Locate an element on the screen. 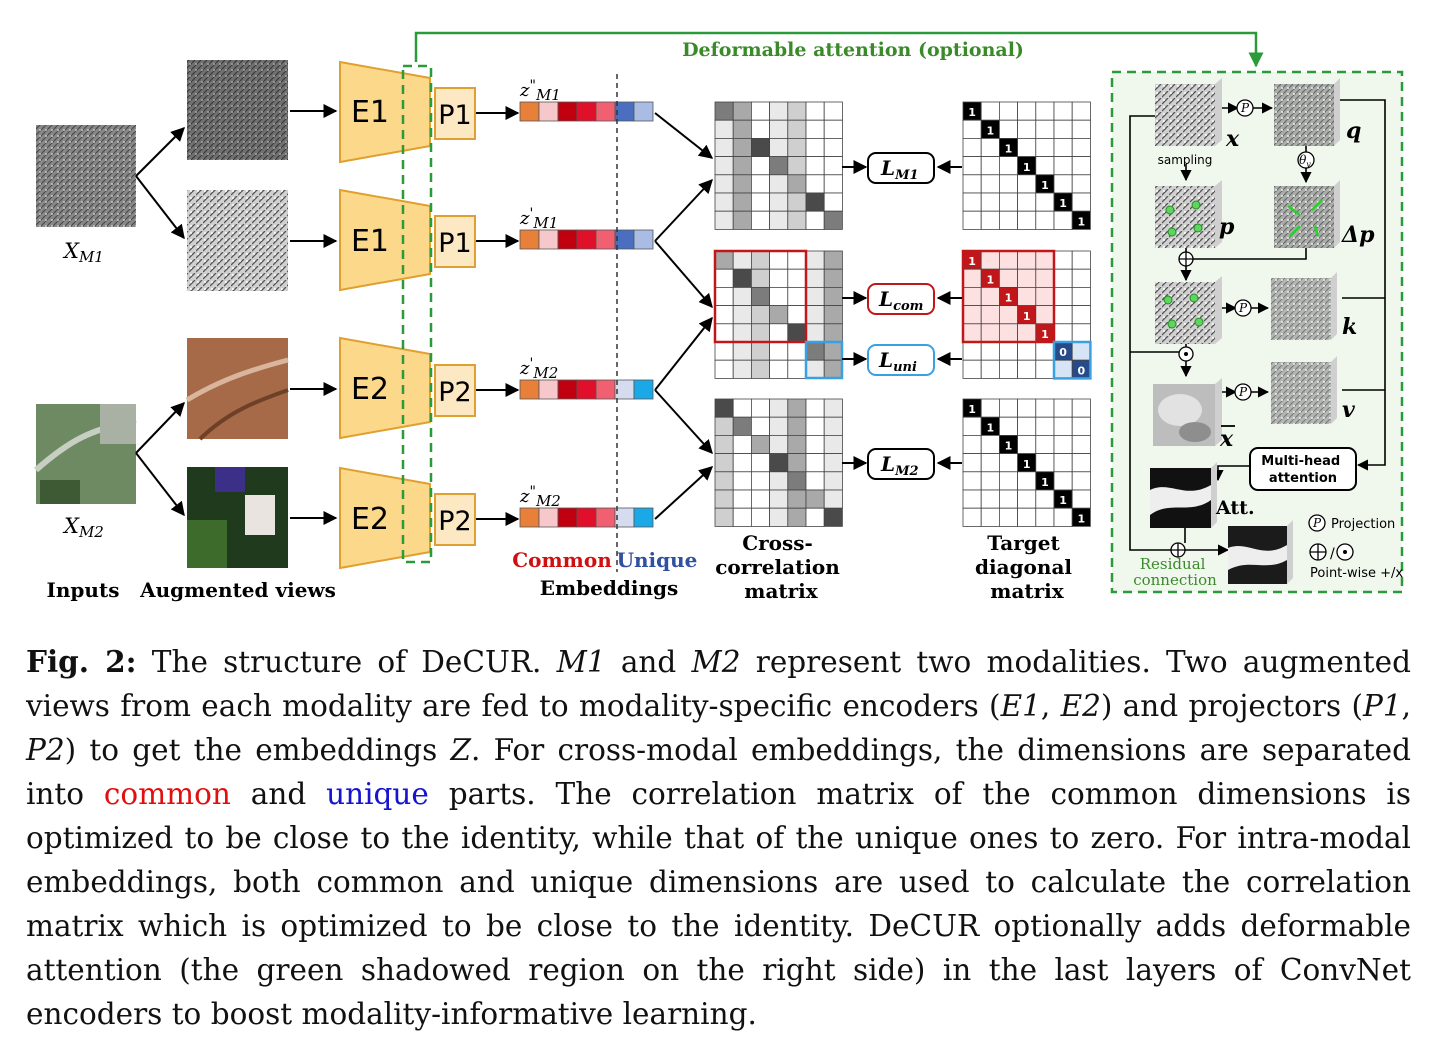  encoder-e1-top: E1 is located at coordinates (385, 112).